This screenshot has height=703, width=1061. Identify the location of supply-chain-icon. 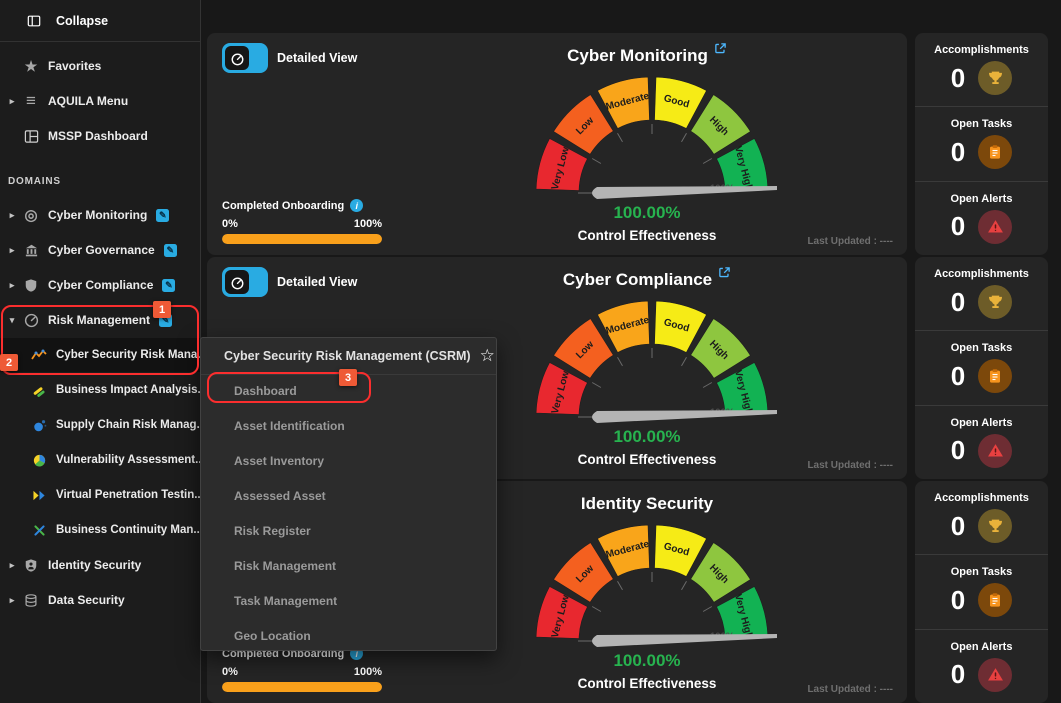
(39, 425).